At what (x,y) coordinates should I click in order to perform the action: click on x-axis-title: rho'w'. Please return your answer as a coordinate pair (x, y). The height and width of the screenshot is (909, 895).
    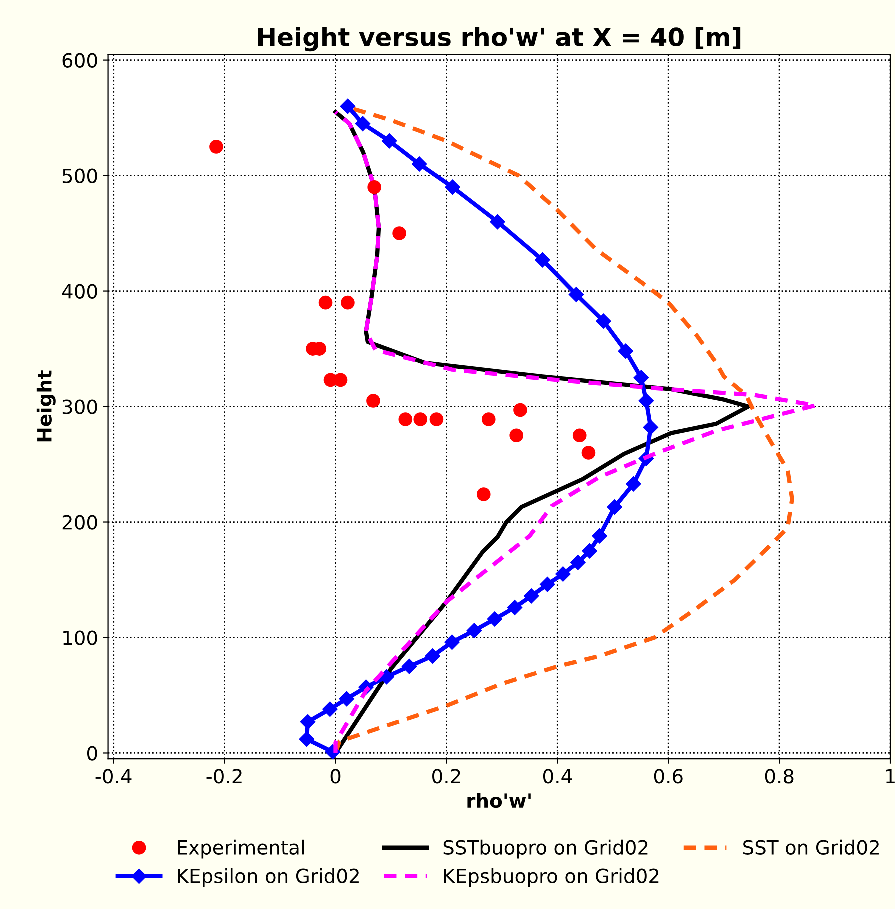
    Looking at the image, I should click on (499, 800).